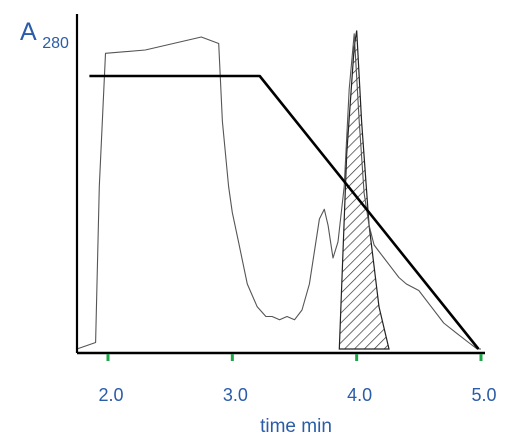 This screenshot has width=519, height=442. Describe the element at coordinates (297, 379) in the screenshot. I see `x-ticks: 2.0 3.0 4.0 5.0` at that location.